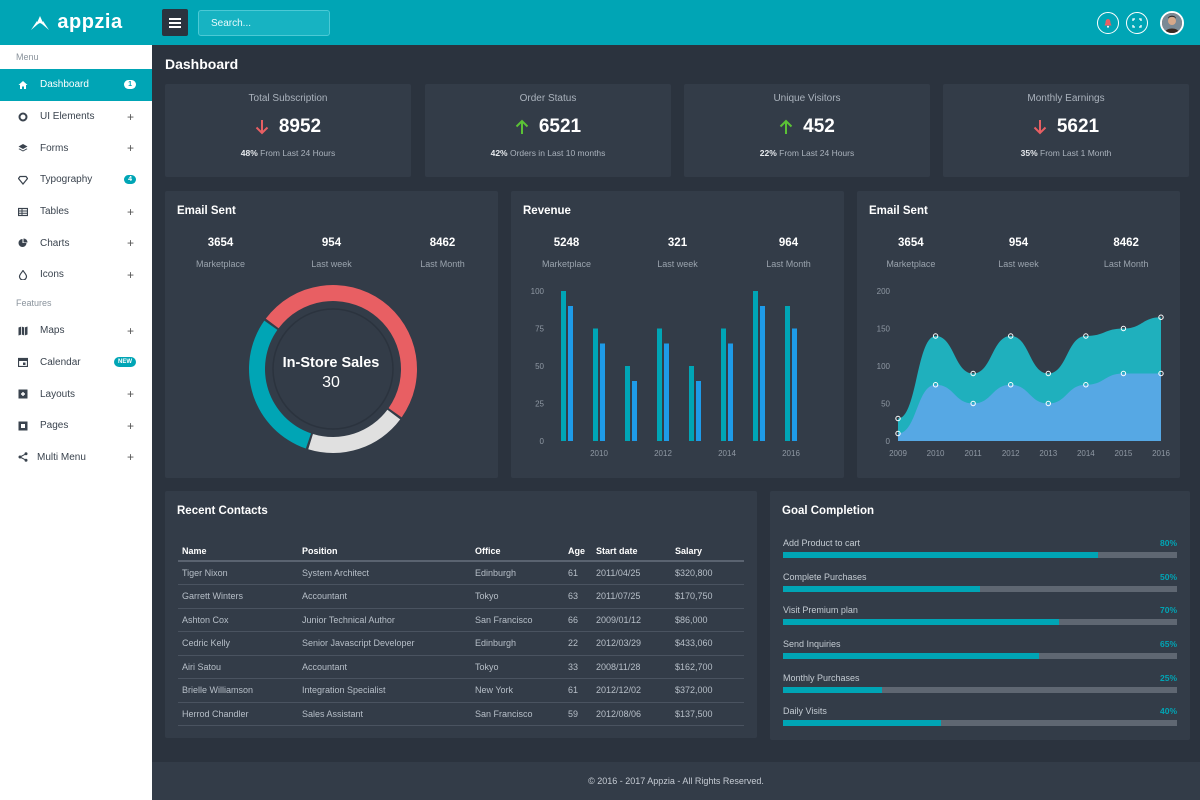  What do you see at coordinates (707, 551) in the screenshot?
I see `column-header-salary: Salary` at bounding box center [707, 551].